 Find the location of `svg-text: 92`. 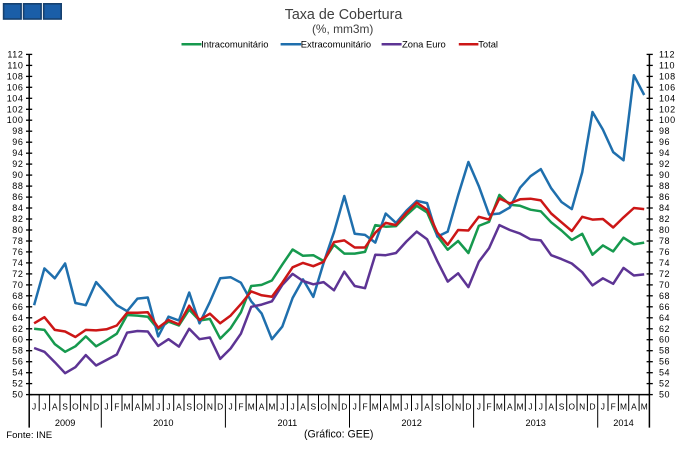

svg-text: 92 is located at coordinates (664, 164).